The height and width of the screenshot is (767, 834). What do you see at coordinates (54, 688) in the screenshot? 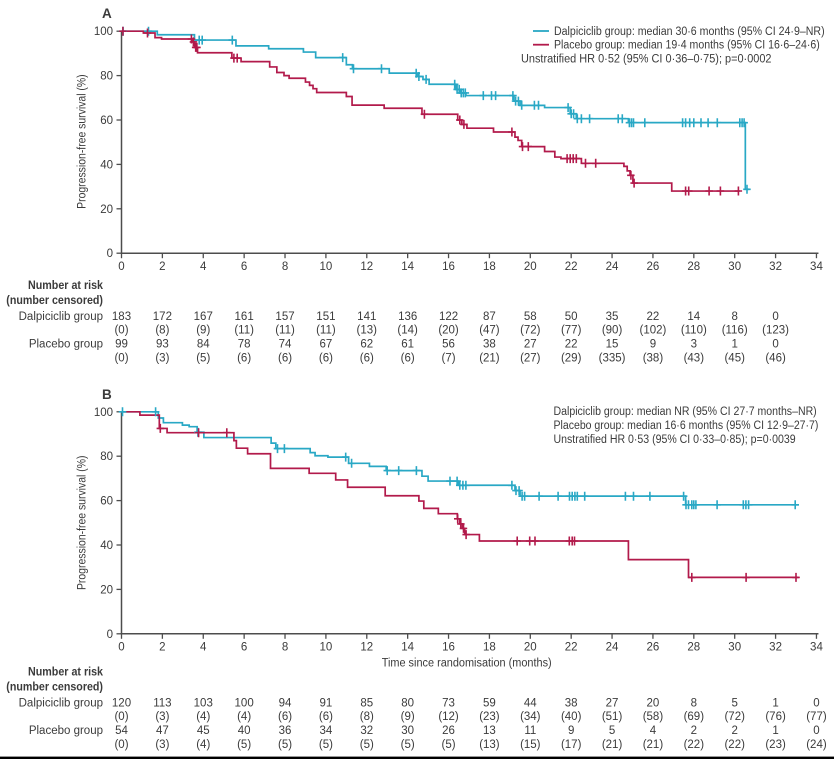
I see `svg-text: (number censored)` at bounding box center [54, 688].